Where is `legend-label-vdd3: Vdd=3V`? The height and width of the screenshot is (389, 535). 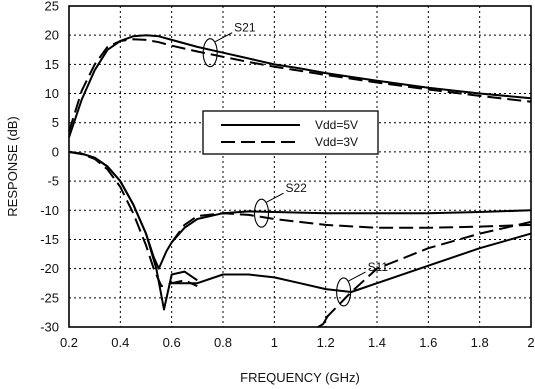
legend-label-vdd3: Vdd=3V is located at coordinates (336, 142).